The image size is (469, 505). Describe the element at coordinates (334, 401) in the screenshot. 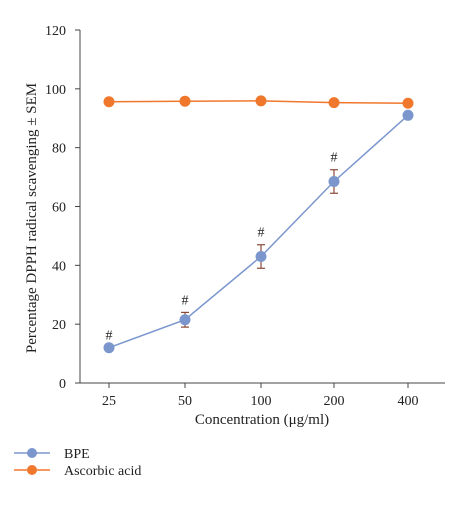

I see `x-tick-label: 200` at that location.